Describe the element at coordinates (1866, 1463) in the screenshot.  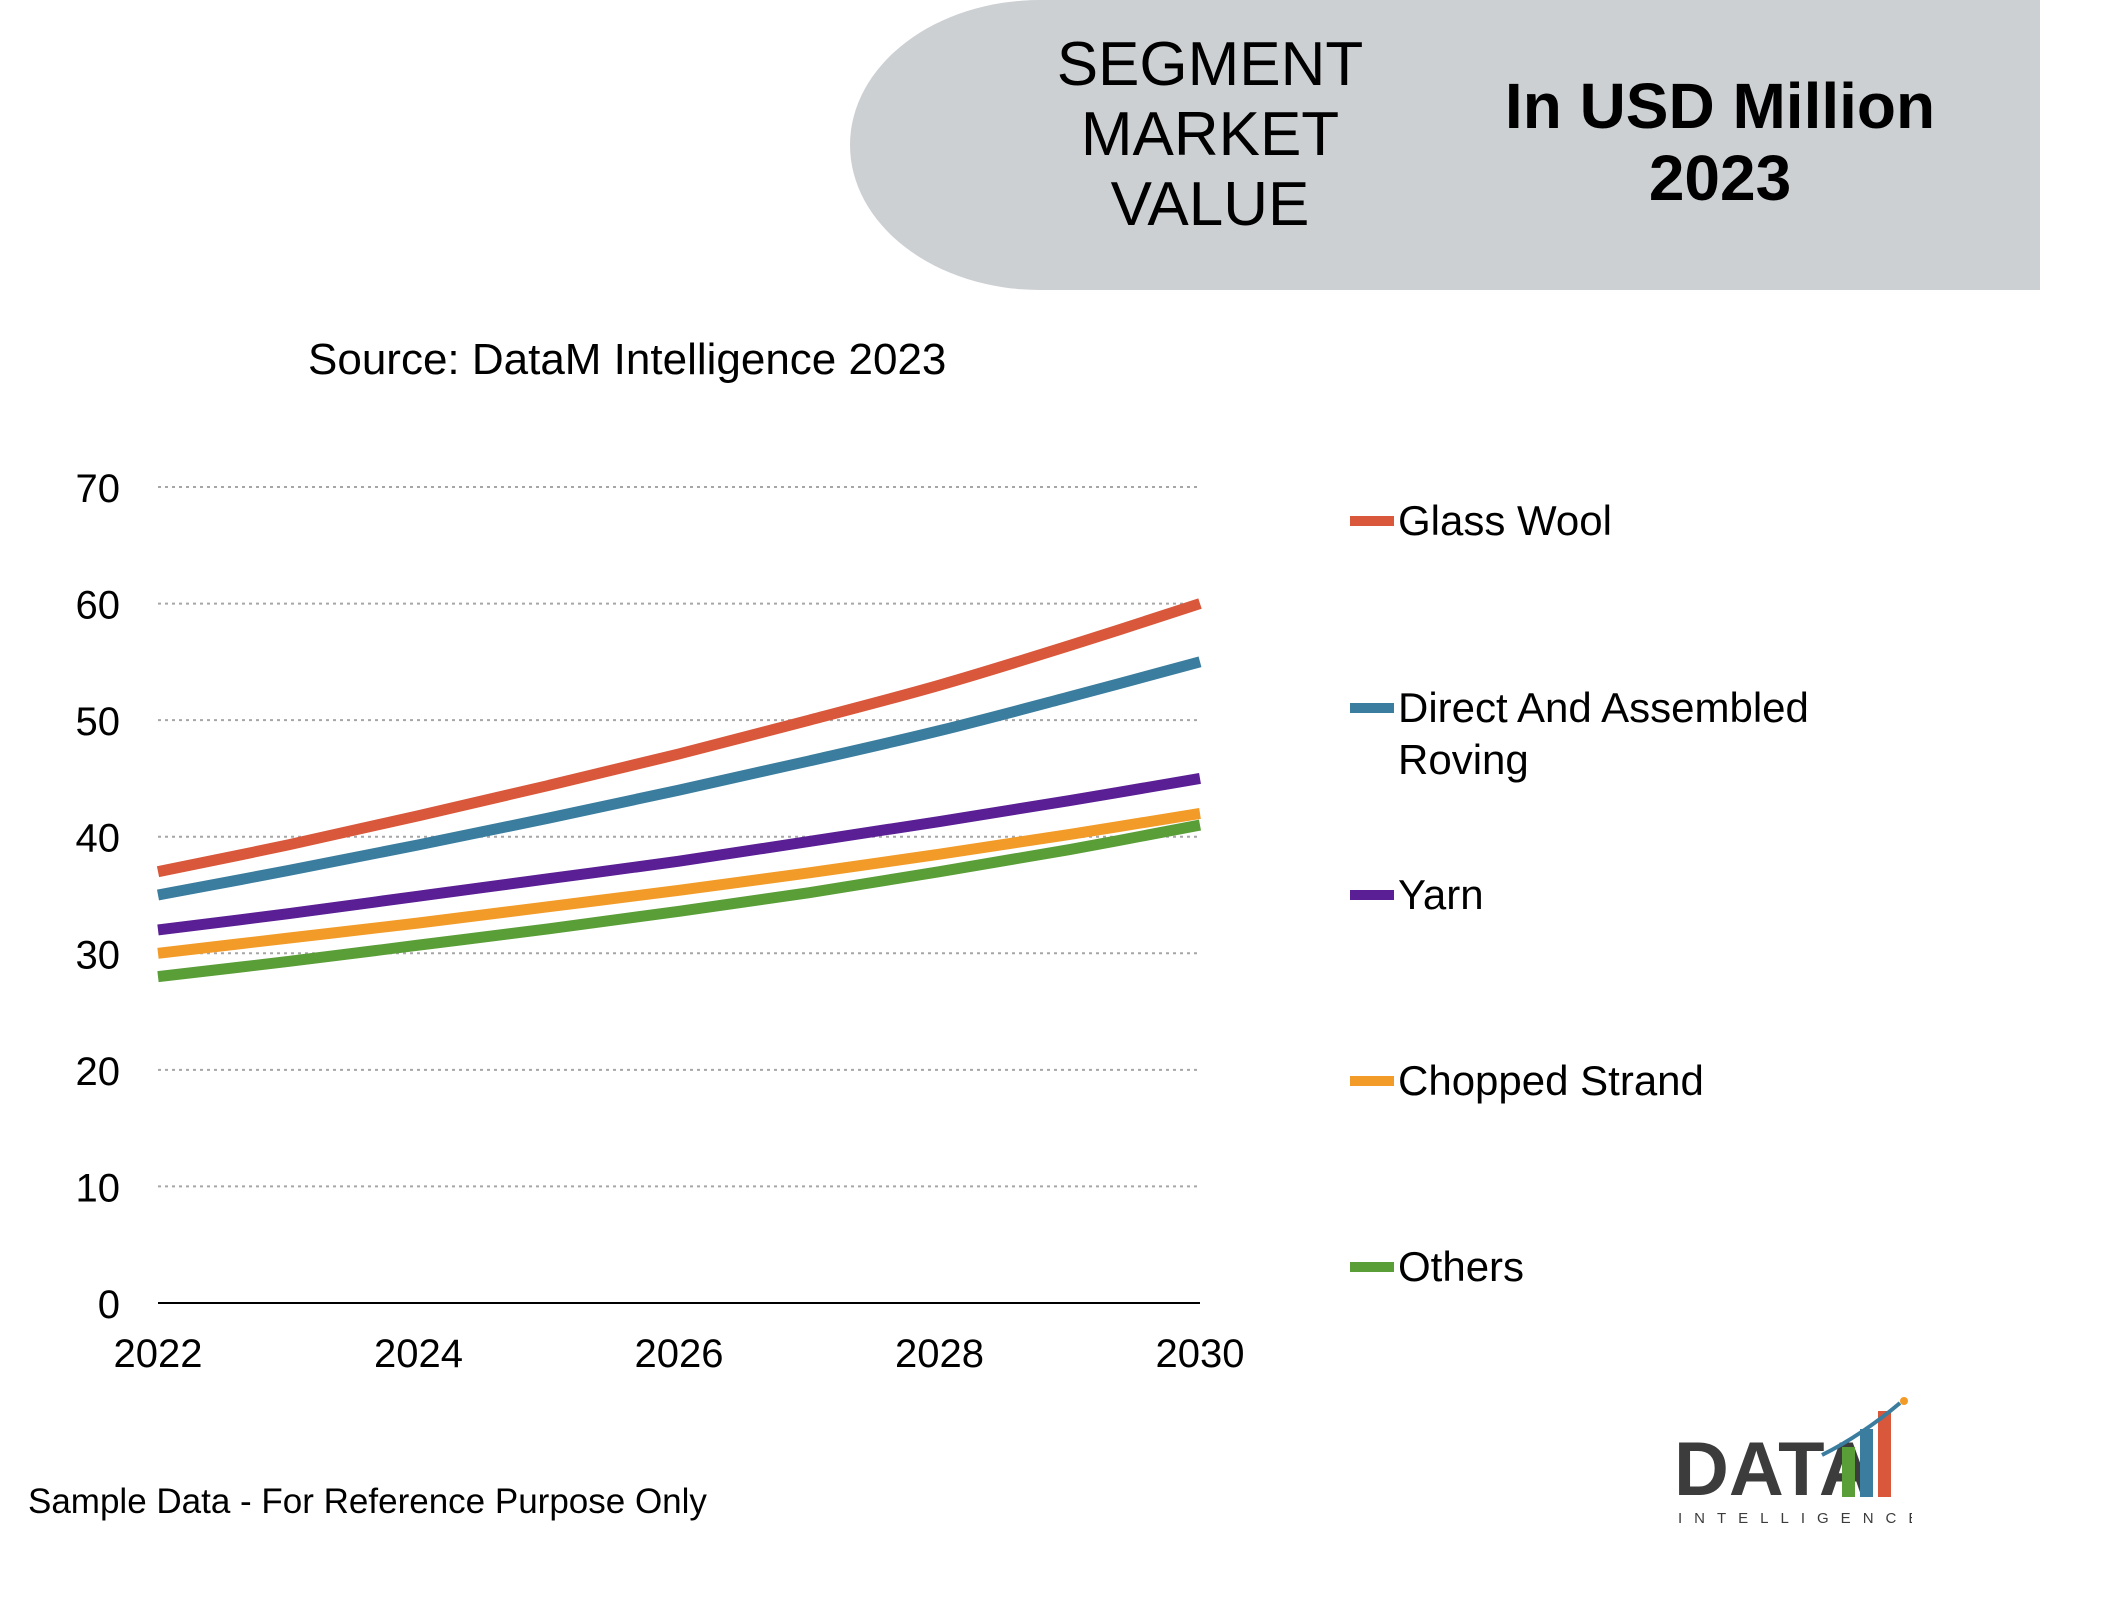
I see `logo-bar-blue` at that location.